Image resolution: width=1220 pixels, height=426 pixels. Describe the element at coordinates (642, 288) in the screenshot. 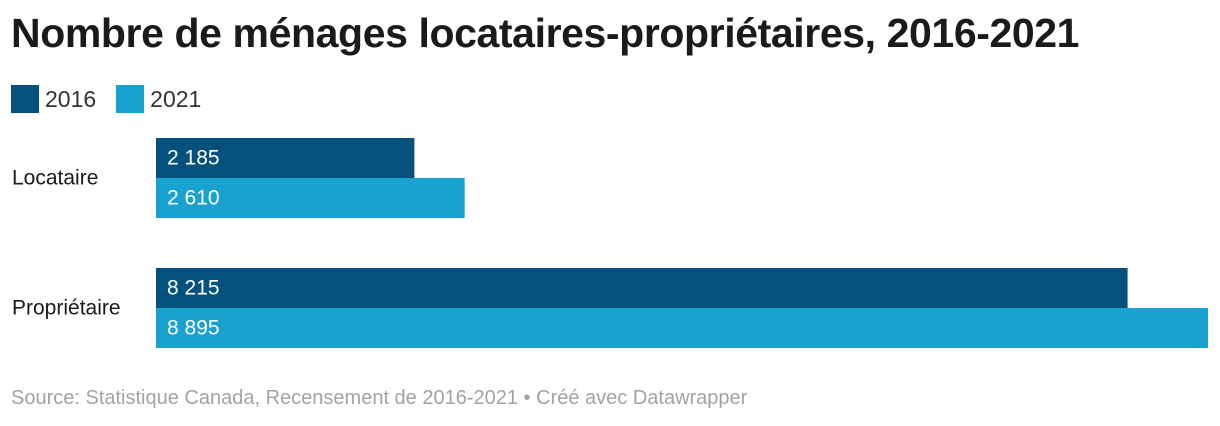

I see `bar-proprietaire-2016` at that location.